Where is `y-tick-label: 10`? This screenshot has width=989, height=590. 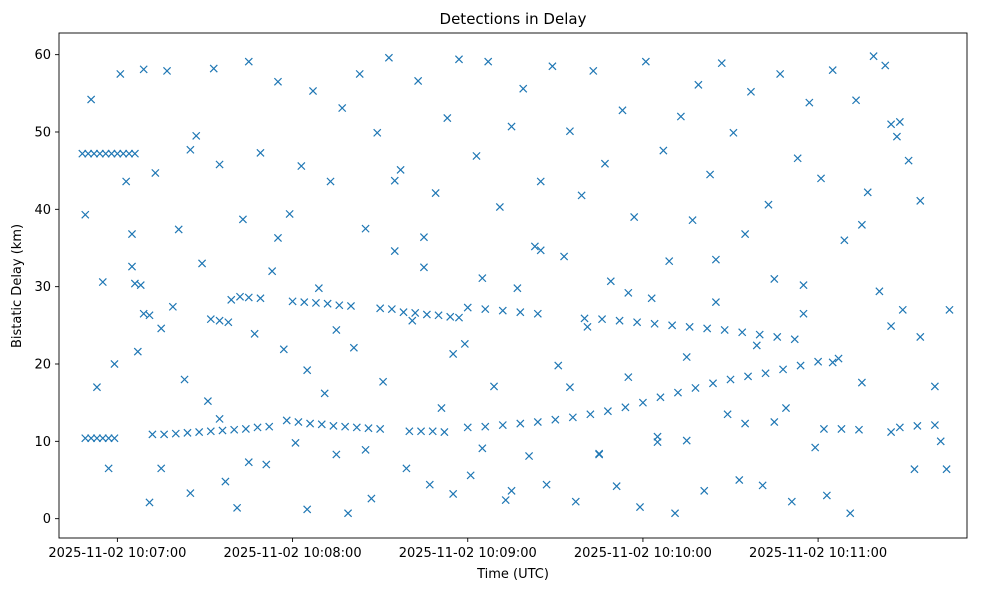
y-tick-label: 10 is located at coordinates (42, 442).